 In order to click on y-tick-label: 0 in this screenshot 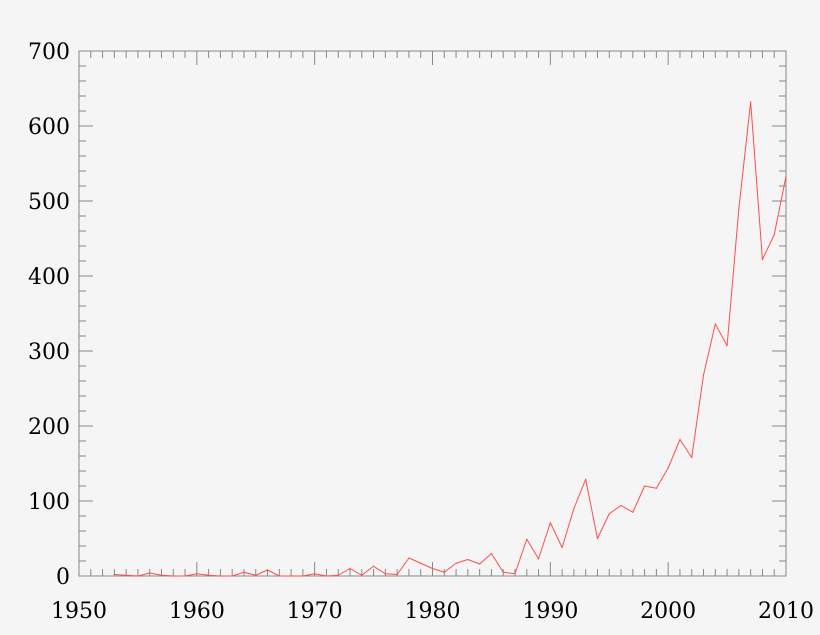, I will do `click(63, 577)`.